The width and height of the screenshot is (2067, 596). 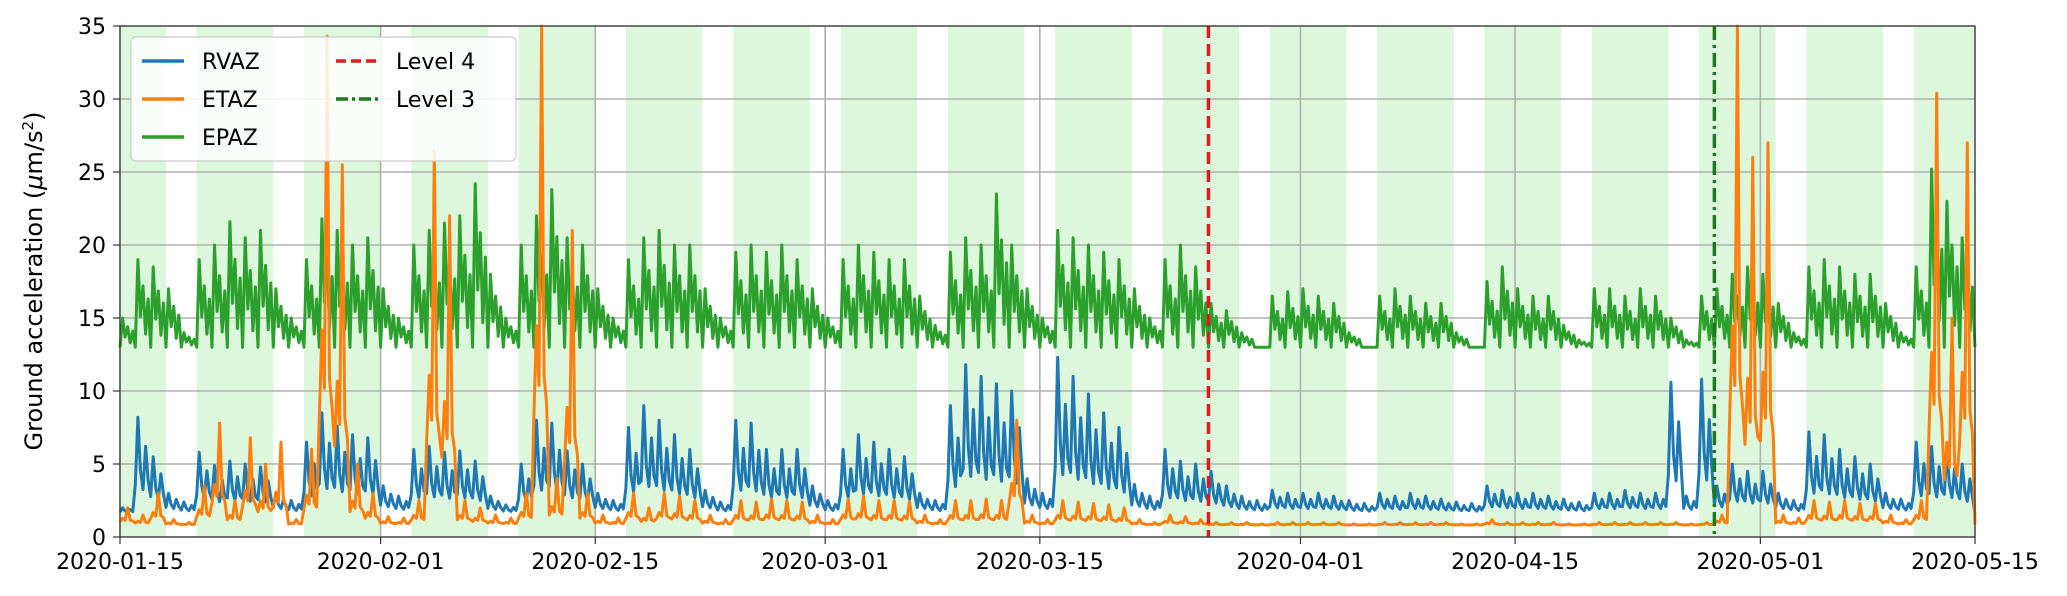 What do you see at coordinates (1040, 562) in the screenshot?
I see `x-tick-label: 2020-03-15` at bounding box center [1040, 562].